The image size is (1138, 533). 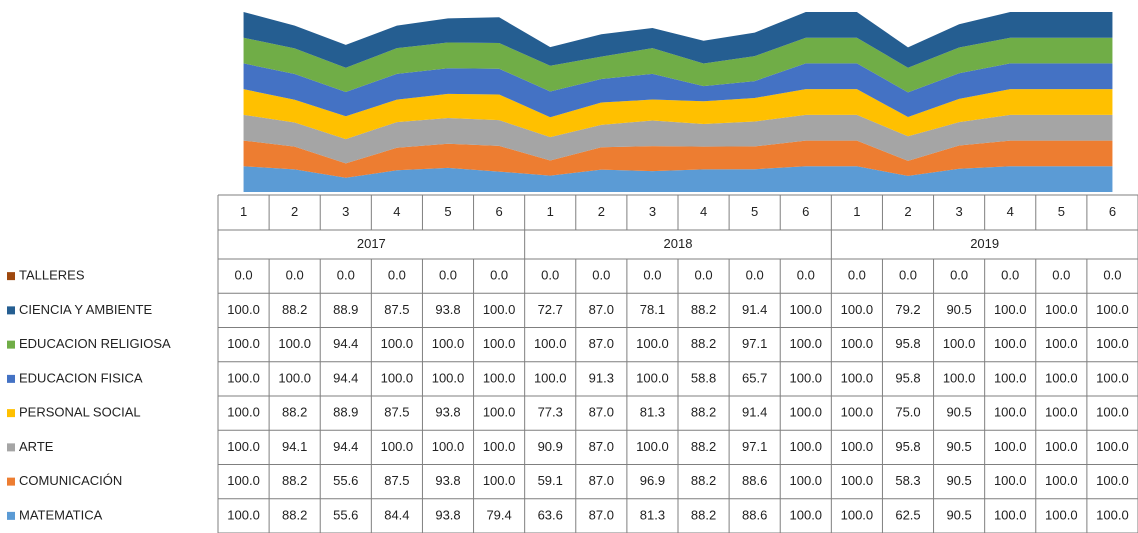 I want to click on data-label: 90.9, so click(x=550, y=446).